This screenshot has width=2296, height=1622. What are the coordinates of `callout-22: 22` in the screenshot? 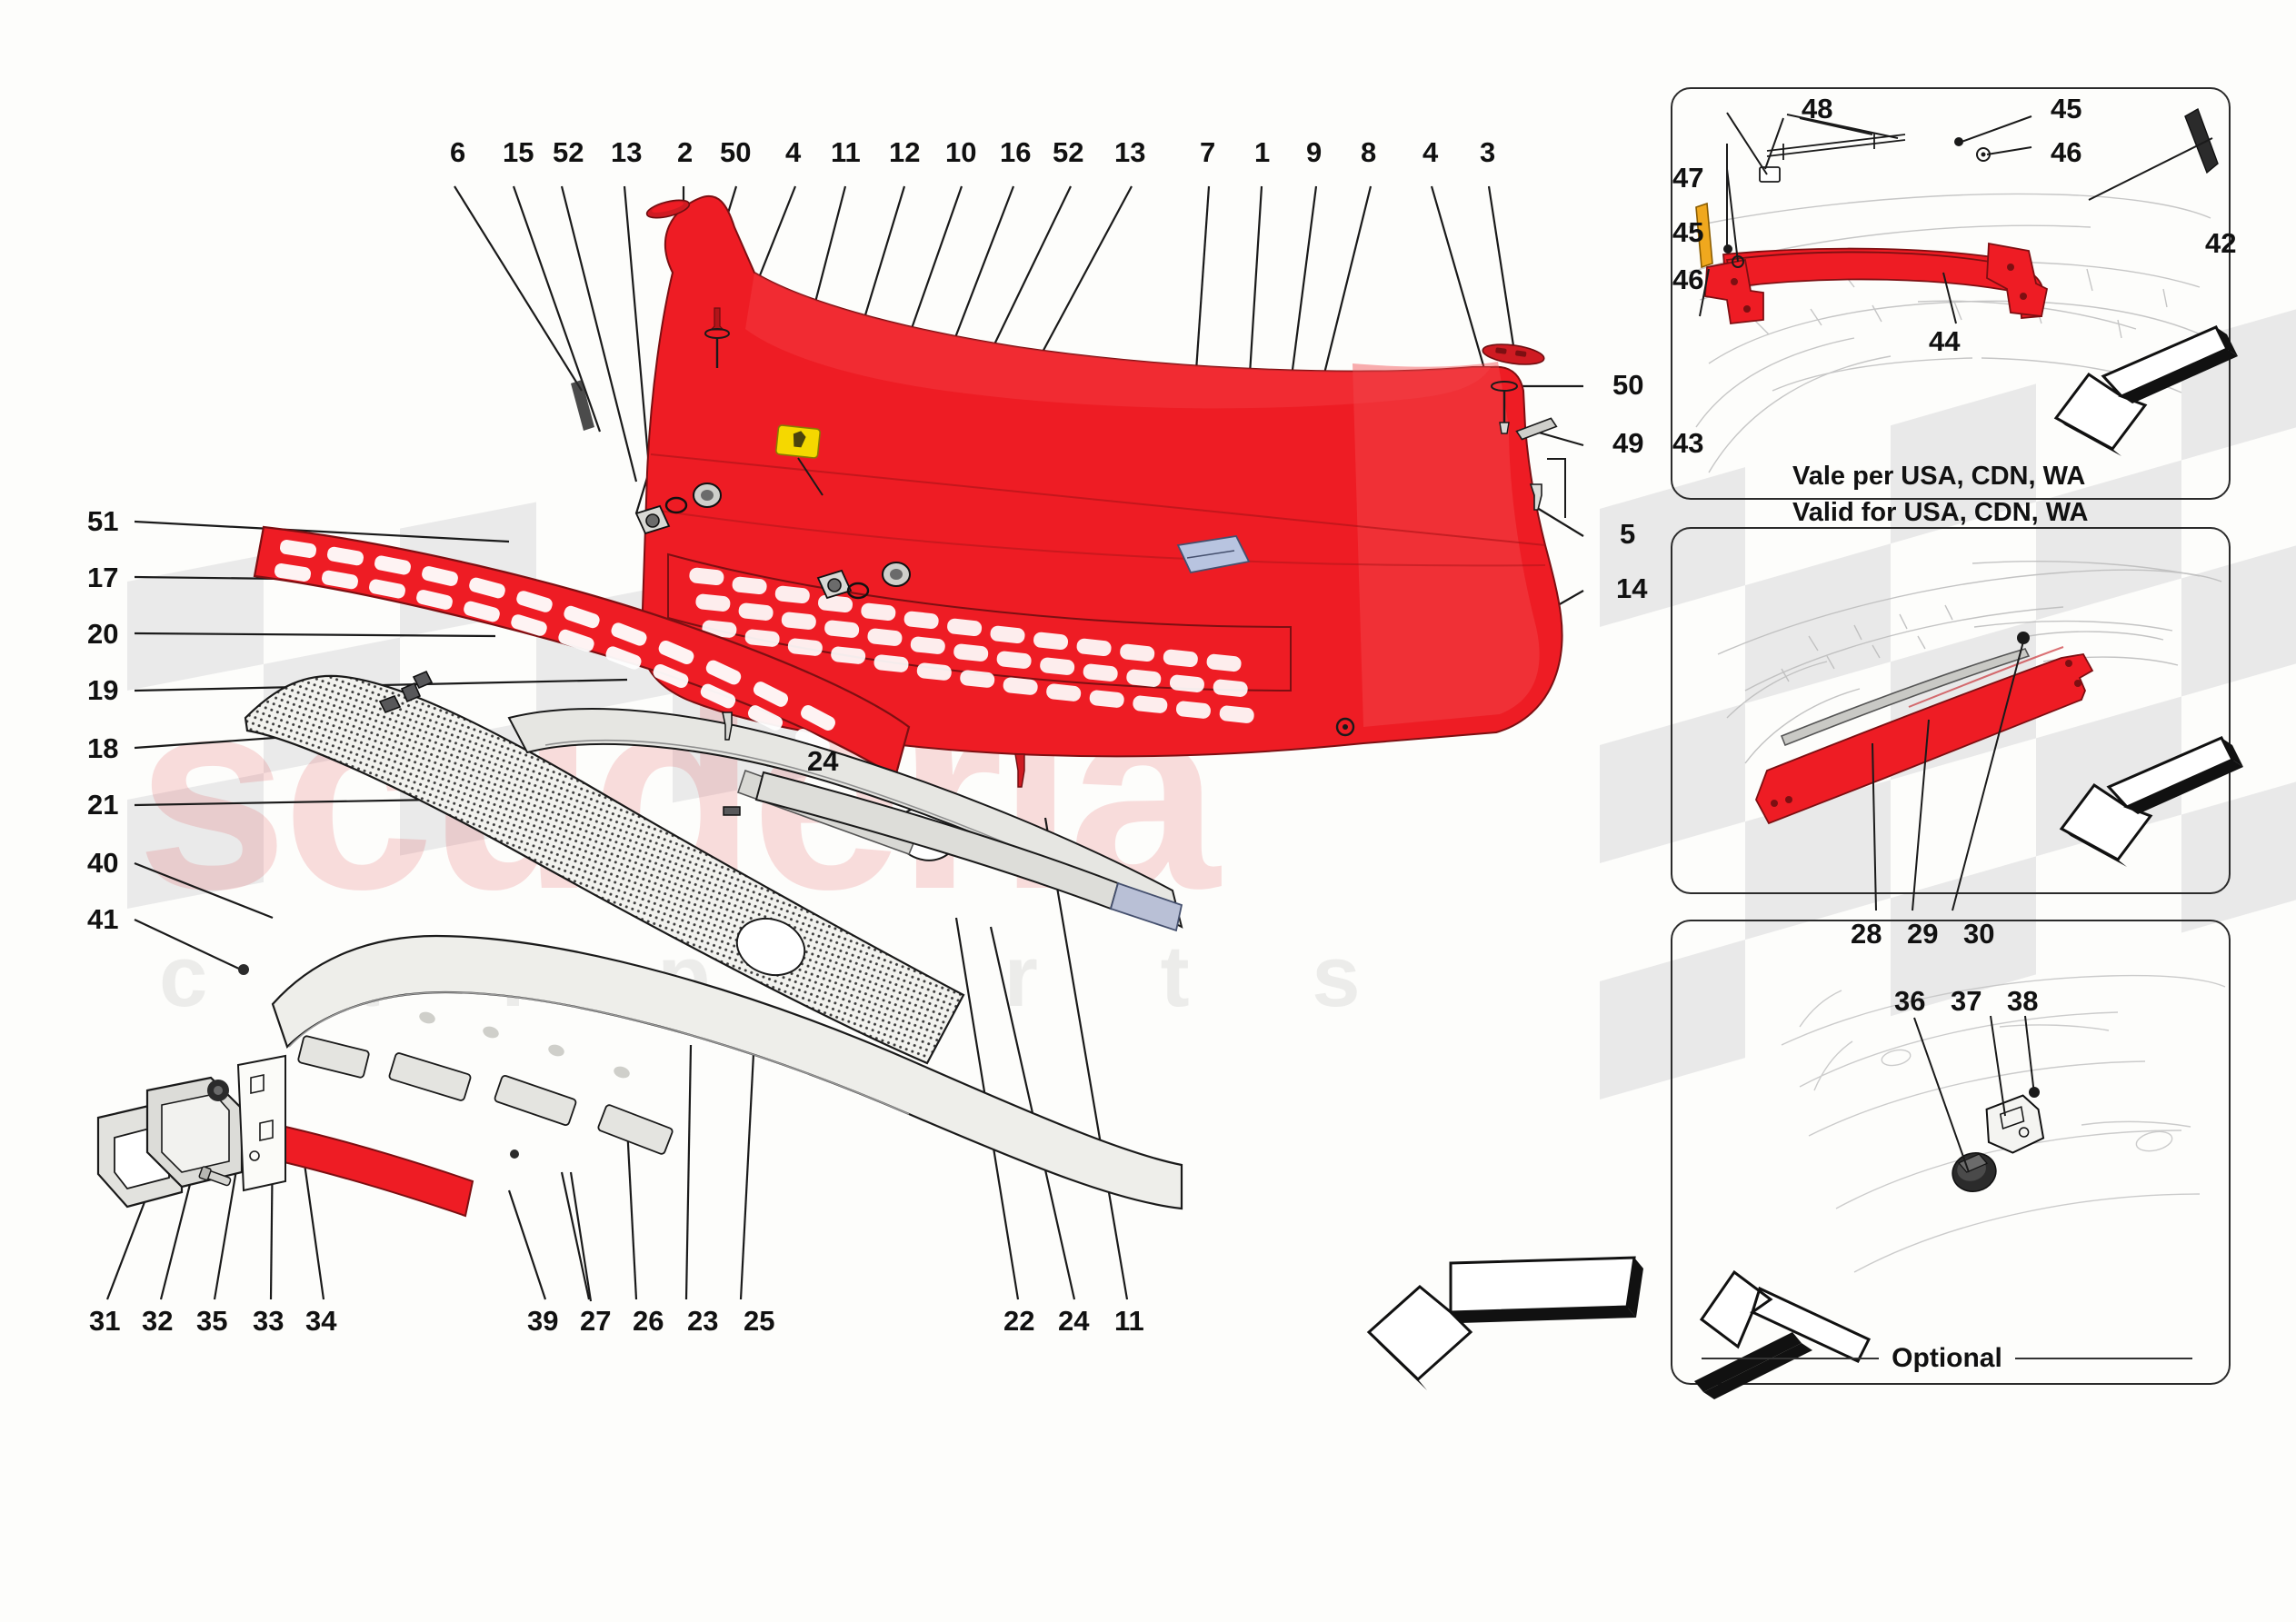 It's located at (1019, 1321).